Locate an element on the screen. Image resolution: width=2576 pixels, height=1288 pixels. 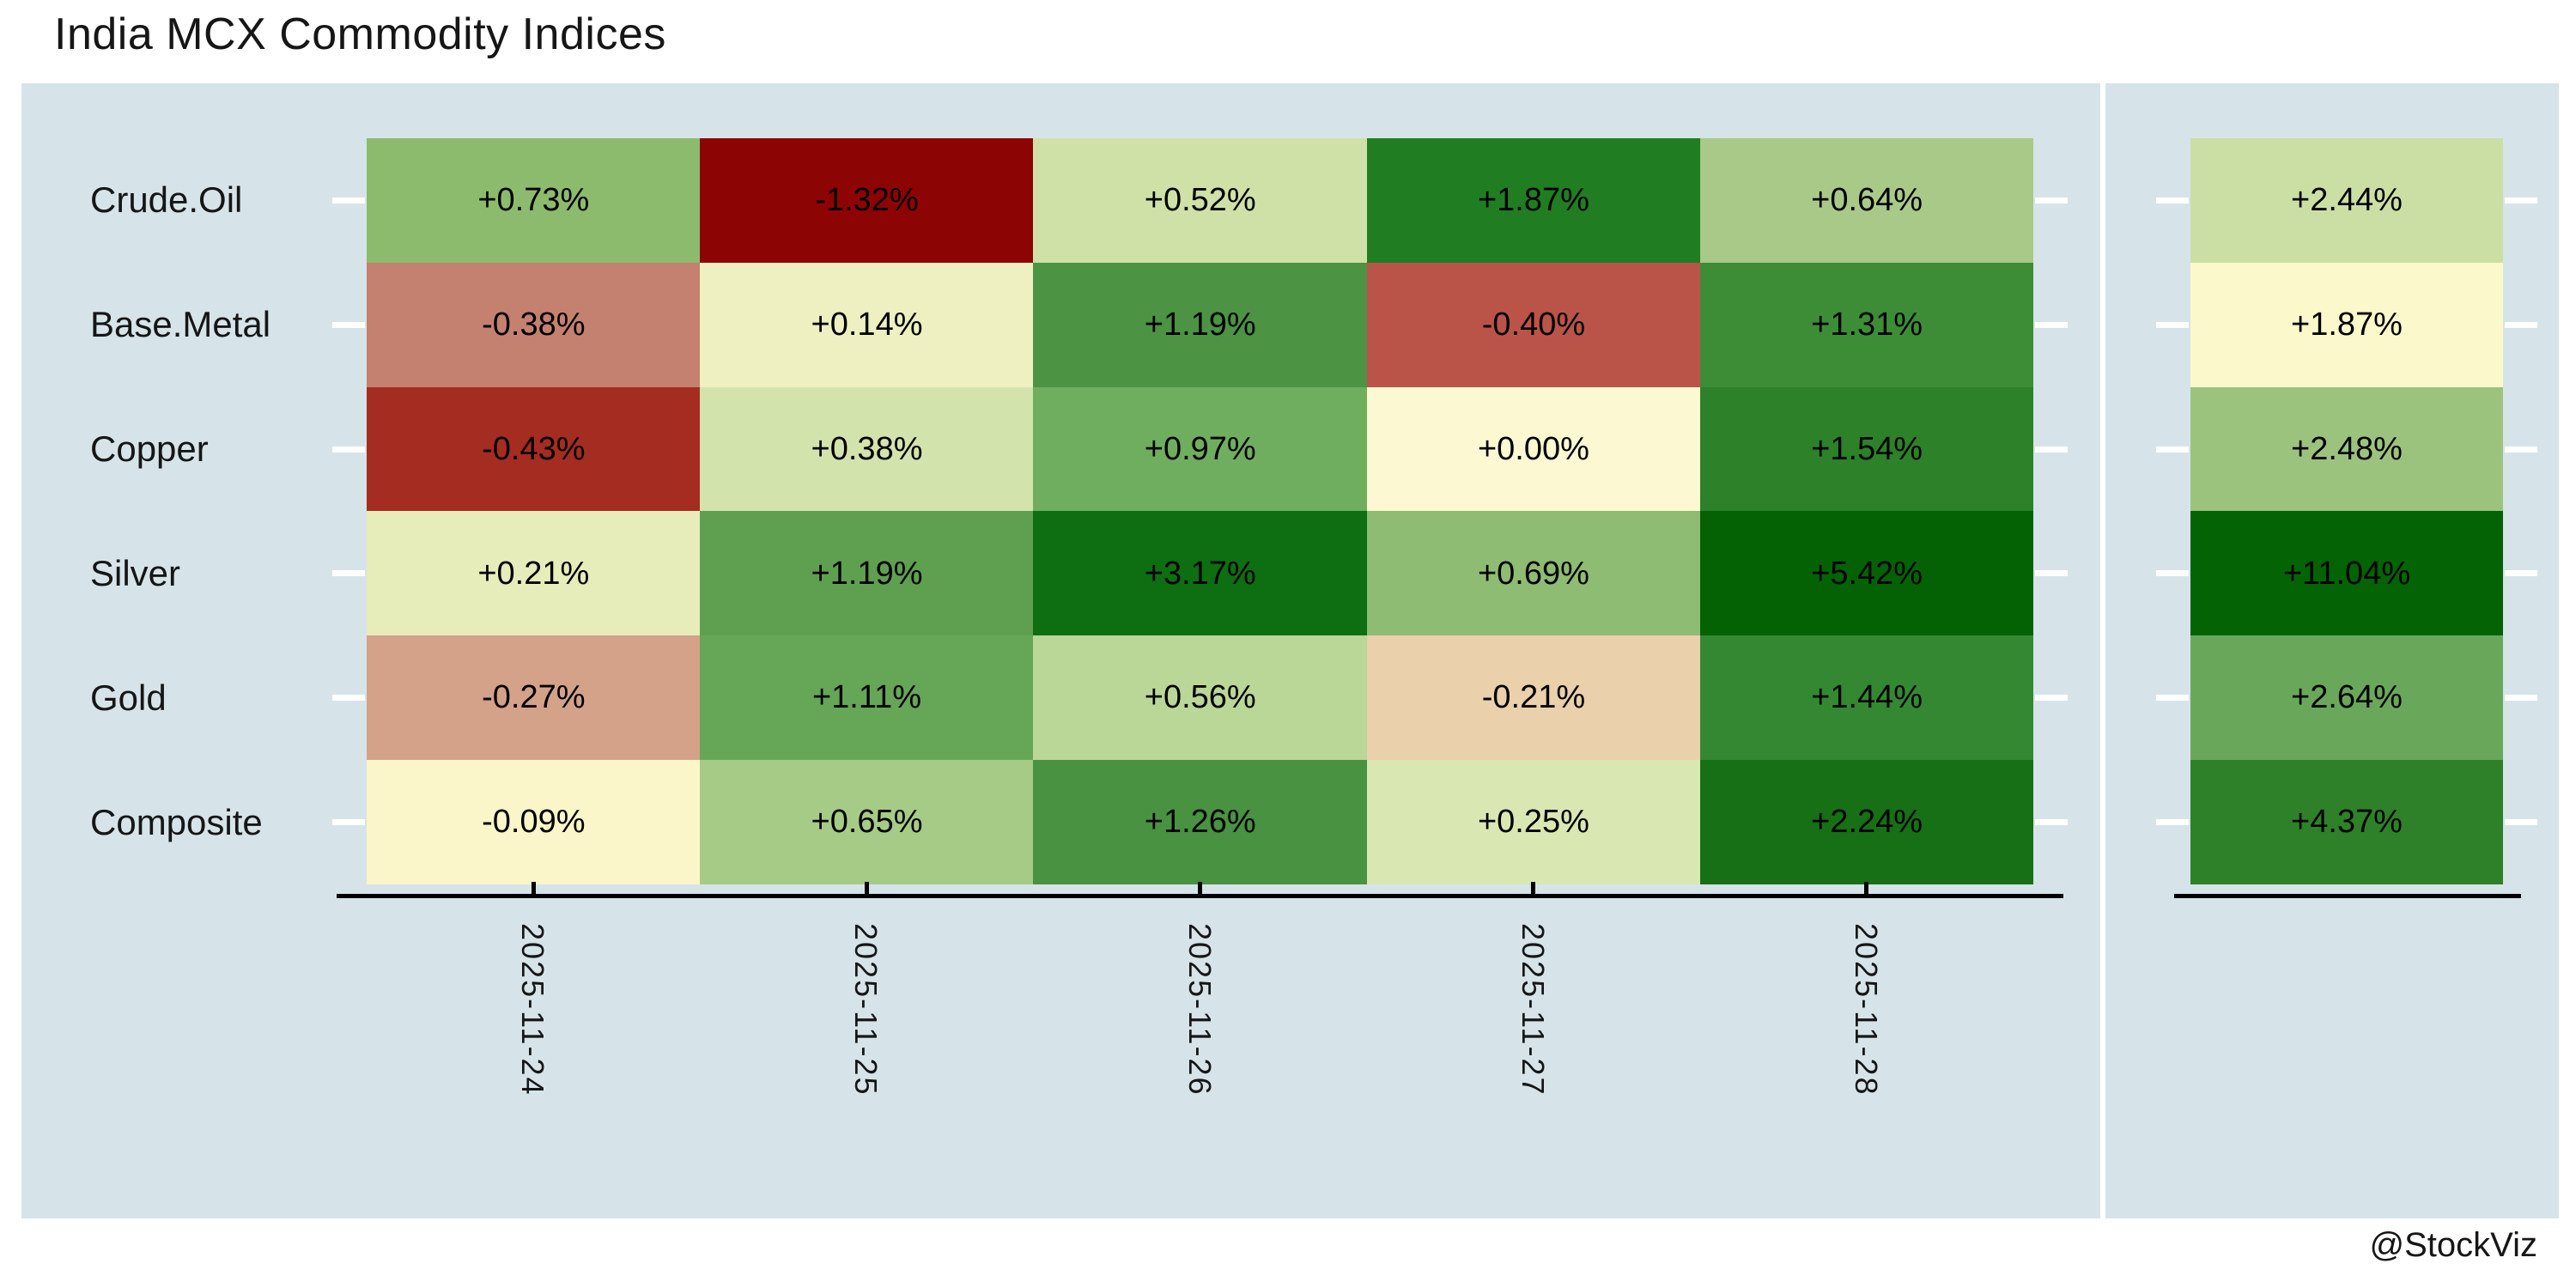
row-label: Base.Metal is located at coordinates (180, 324).